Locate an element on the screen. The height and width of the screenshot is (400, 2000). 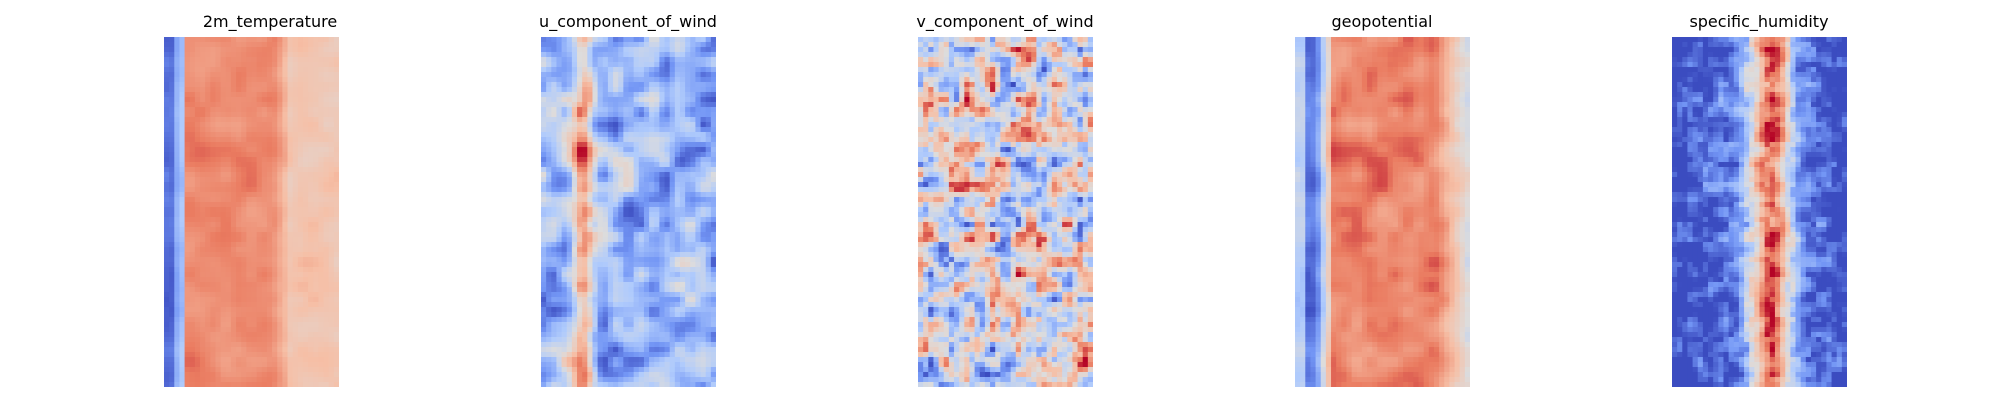
heatmap-v-component-of-wind is located at coordinates (1005, 212).